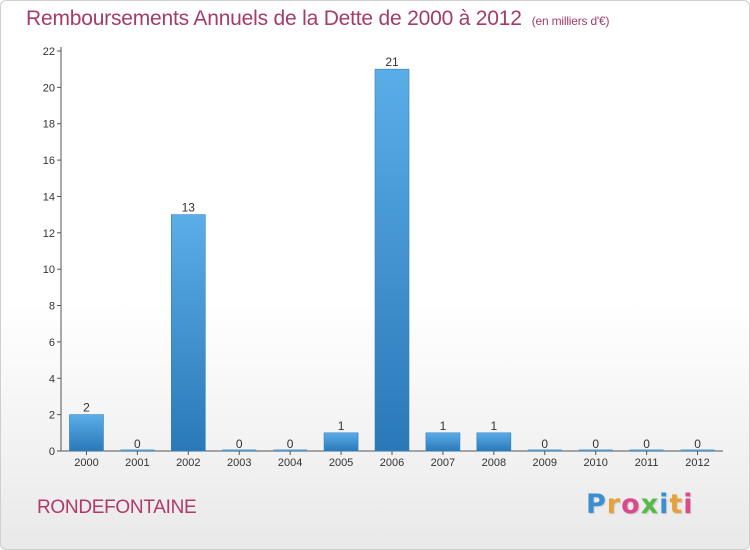 The height and width of the screenshot is (550, 750). Describe the element at coordinates (52, 452) in the screenshot. I see `y-tick-label: 0` at that location.